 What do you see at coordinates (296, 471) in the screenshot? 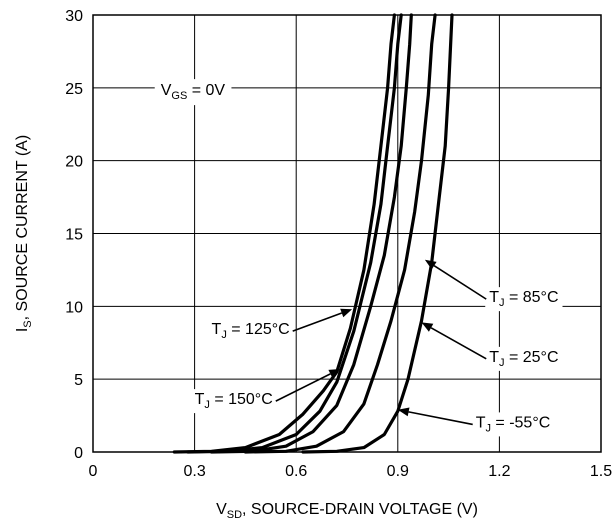
I see `x-tick-label: 0.6` at bounding box center [296, 471].